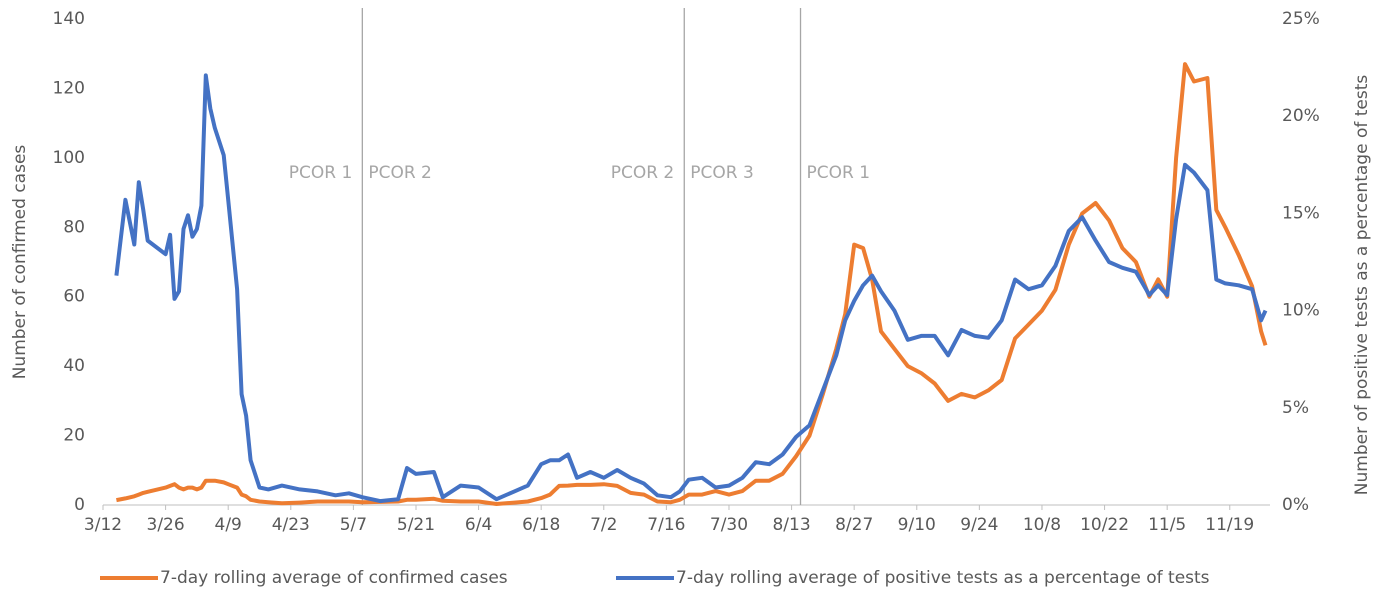 The height and width of the screenshot is (597, 1386). I want to click on y2-tick-label: 20%, so click(1301, 116).